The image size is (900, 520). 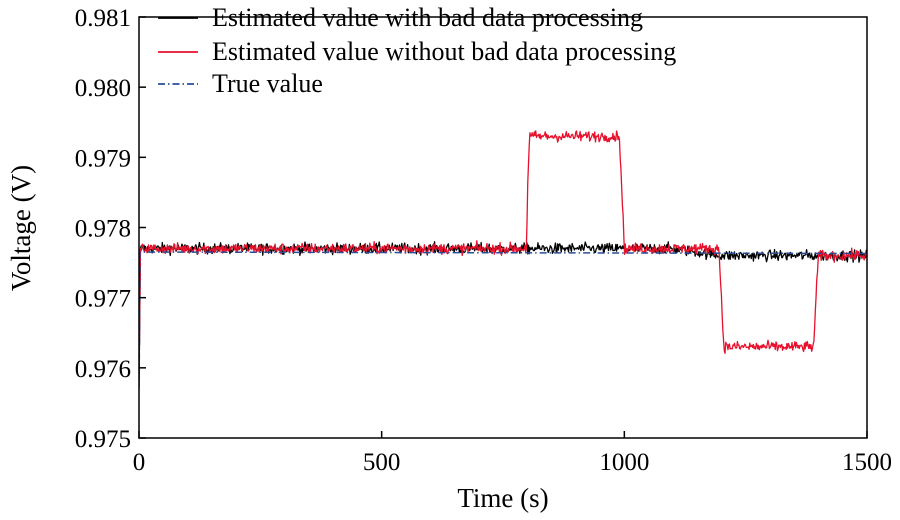 I want to click on legend-label: Estimated value with bad data processing, so click(x=427, y=17).